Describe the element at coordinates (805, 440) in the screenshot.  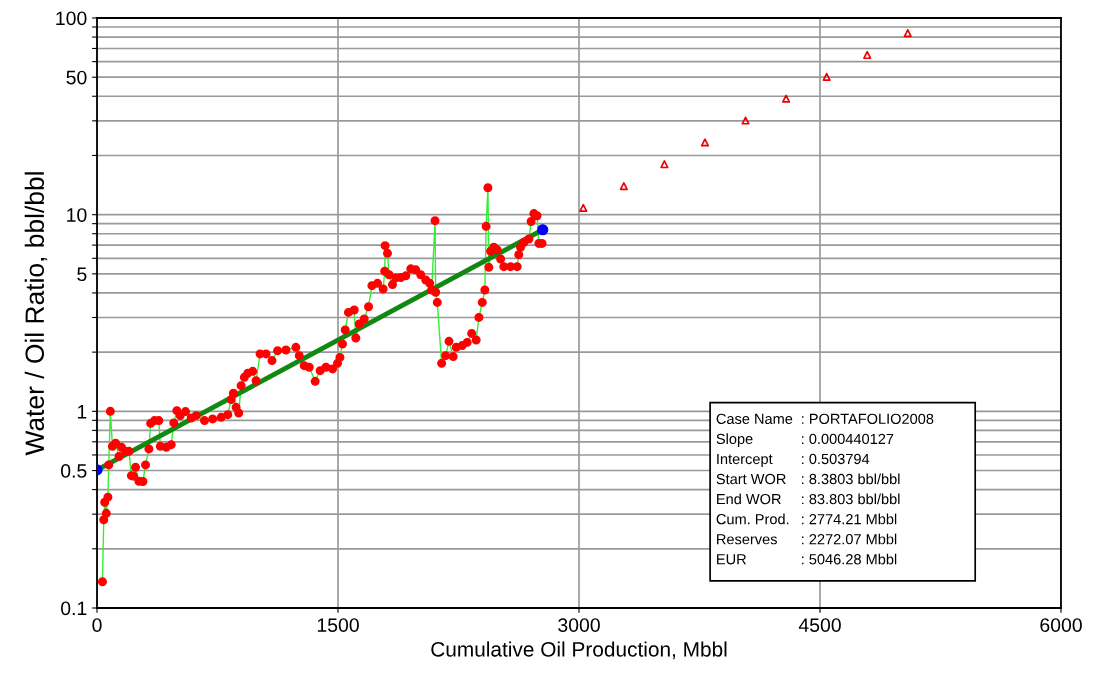
I see `text: Slope : 0.000440127` at that location.